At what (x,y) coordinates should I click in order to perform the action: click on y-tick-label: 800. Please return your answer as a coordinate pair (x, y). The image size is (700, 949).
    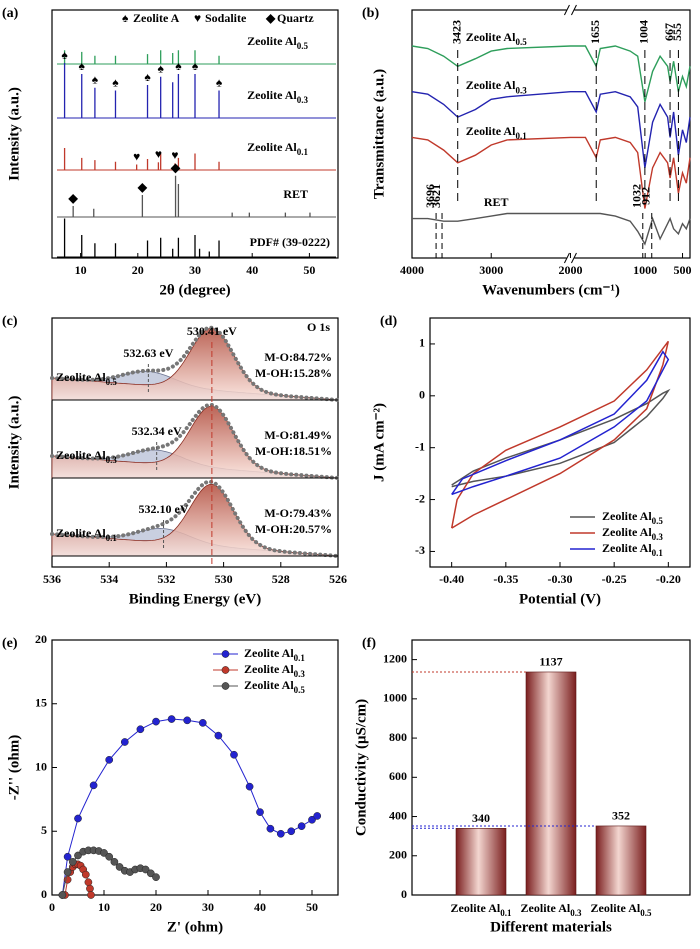
    Looking at the image, I should click on (398, 737).